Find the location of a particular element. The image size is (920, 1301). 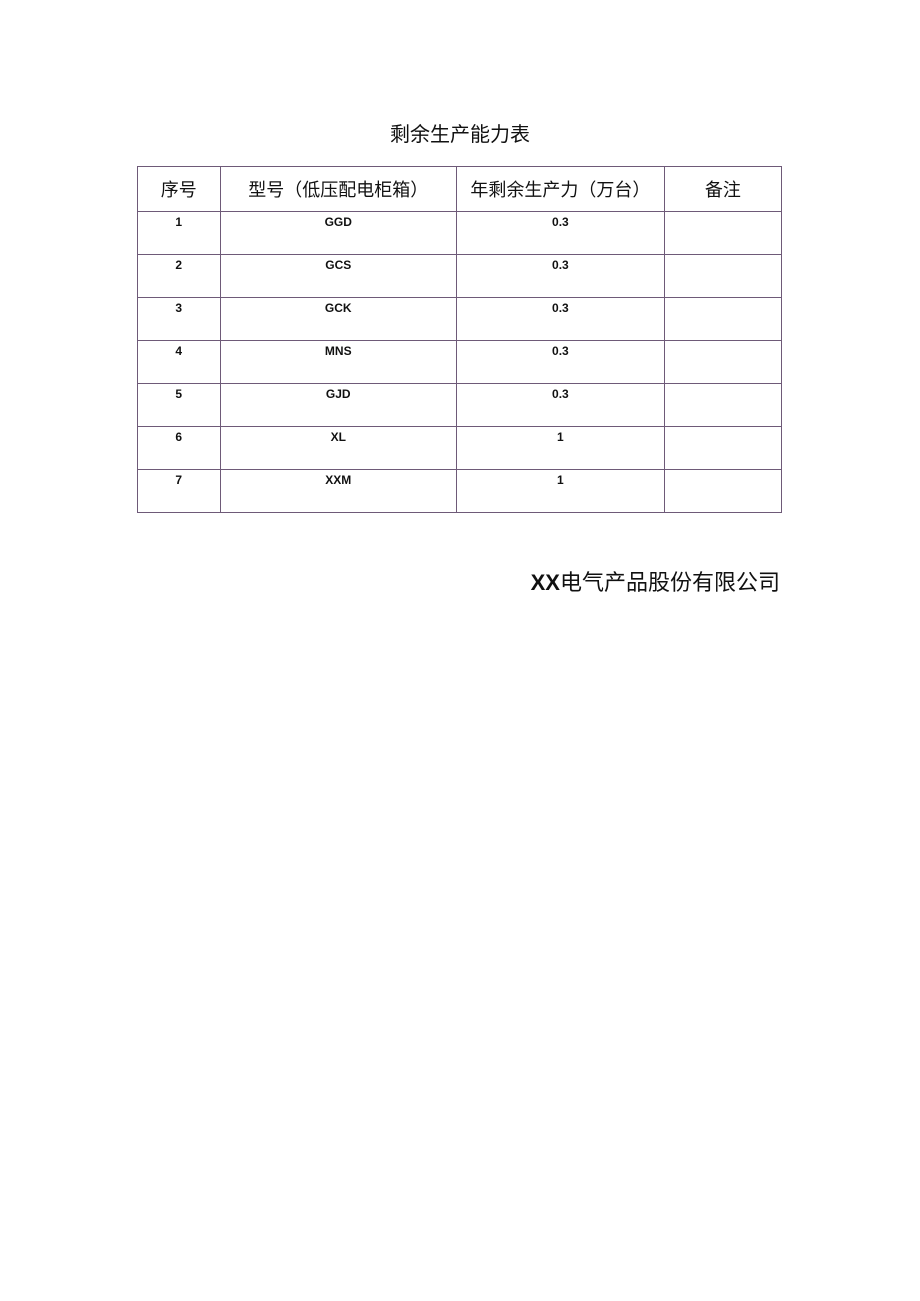

table-row: 2 GCS 0.3 is located at coordinates (460, 276).